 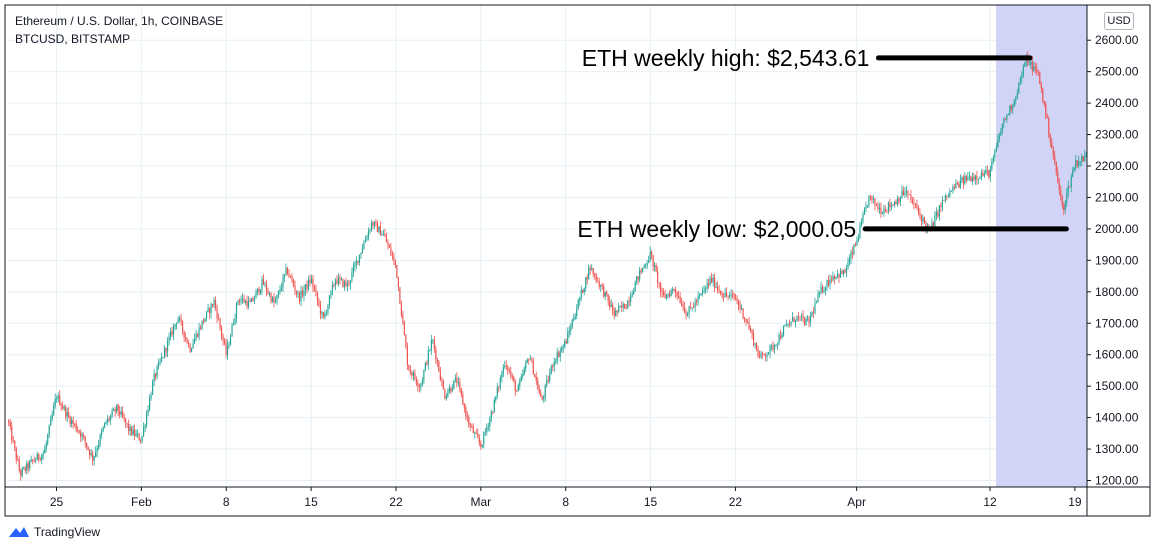 I want to click on currency-badge: USD, so click(x=1119, y=21).